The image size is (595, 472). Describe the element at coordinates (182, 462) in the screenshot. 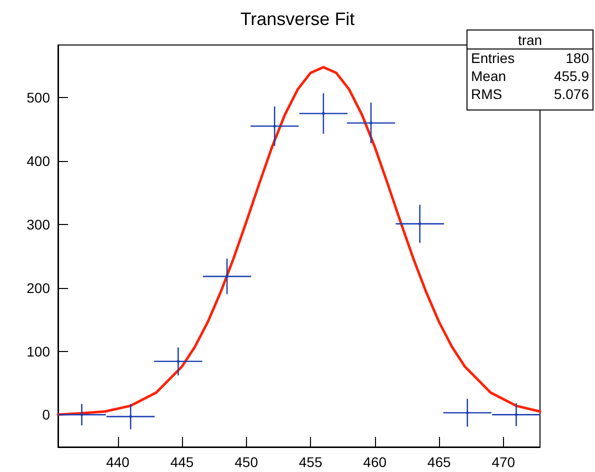

I see `x-tick-label: 445` at that location.